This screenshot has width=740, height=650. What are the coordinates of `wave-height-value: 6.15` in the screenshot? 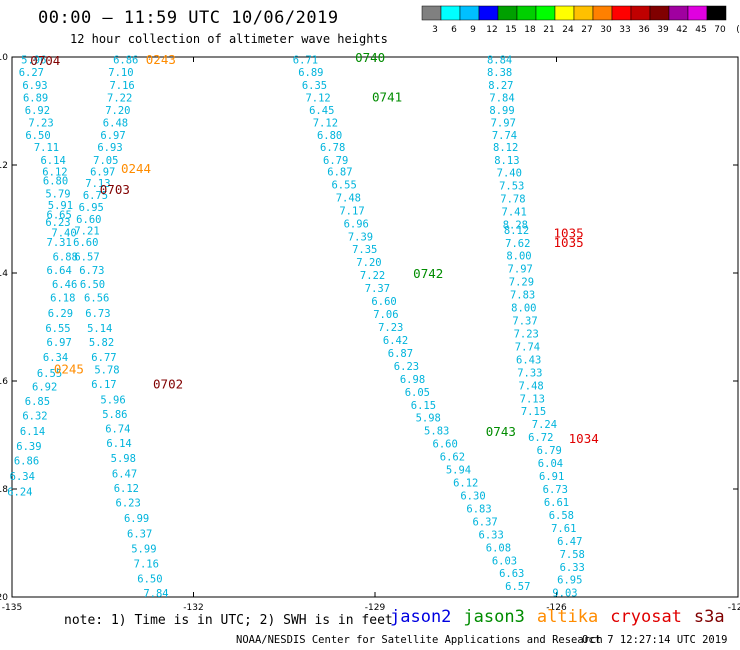 It's located at (423, 406).